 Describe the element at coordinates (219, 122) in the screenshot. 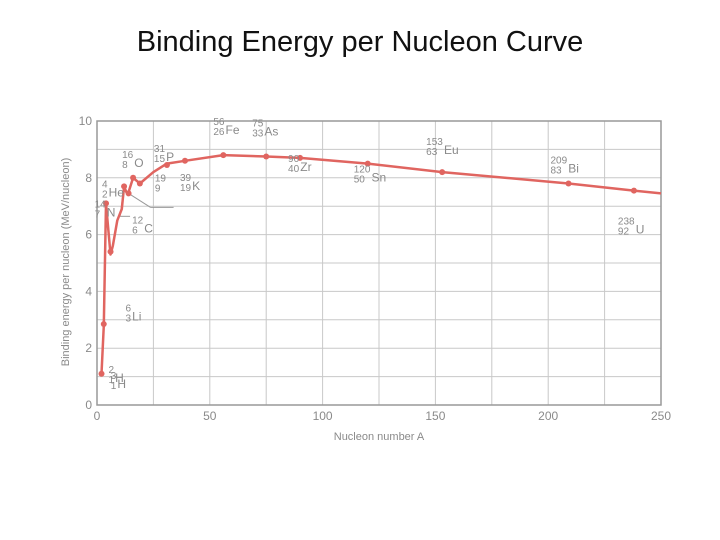

I see `mass-number: 56` at that location.